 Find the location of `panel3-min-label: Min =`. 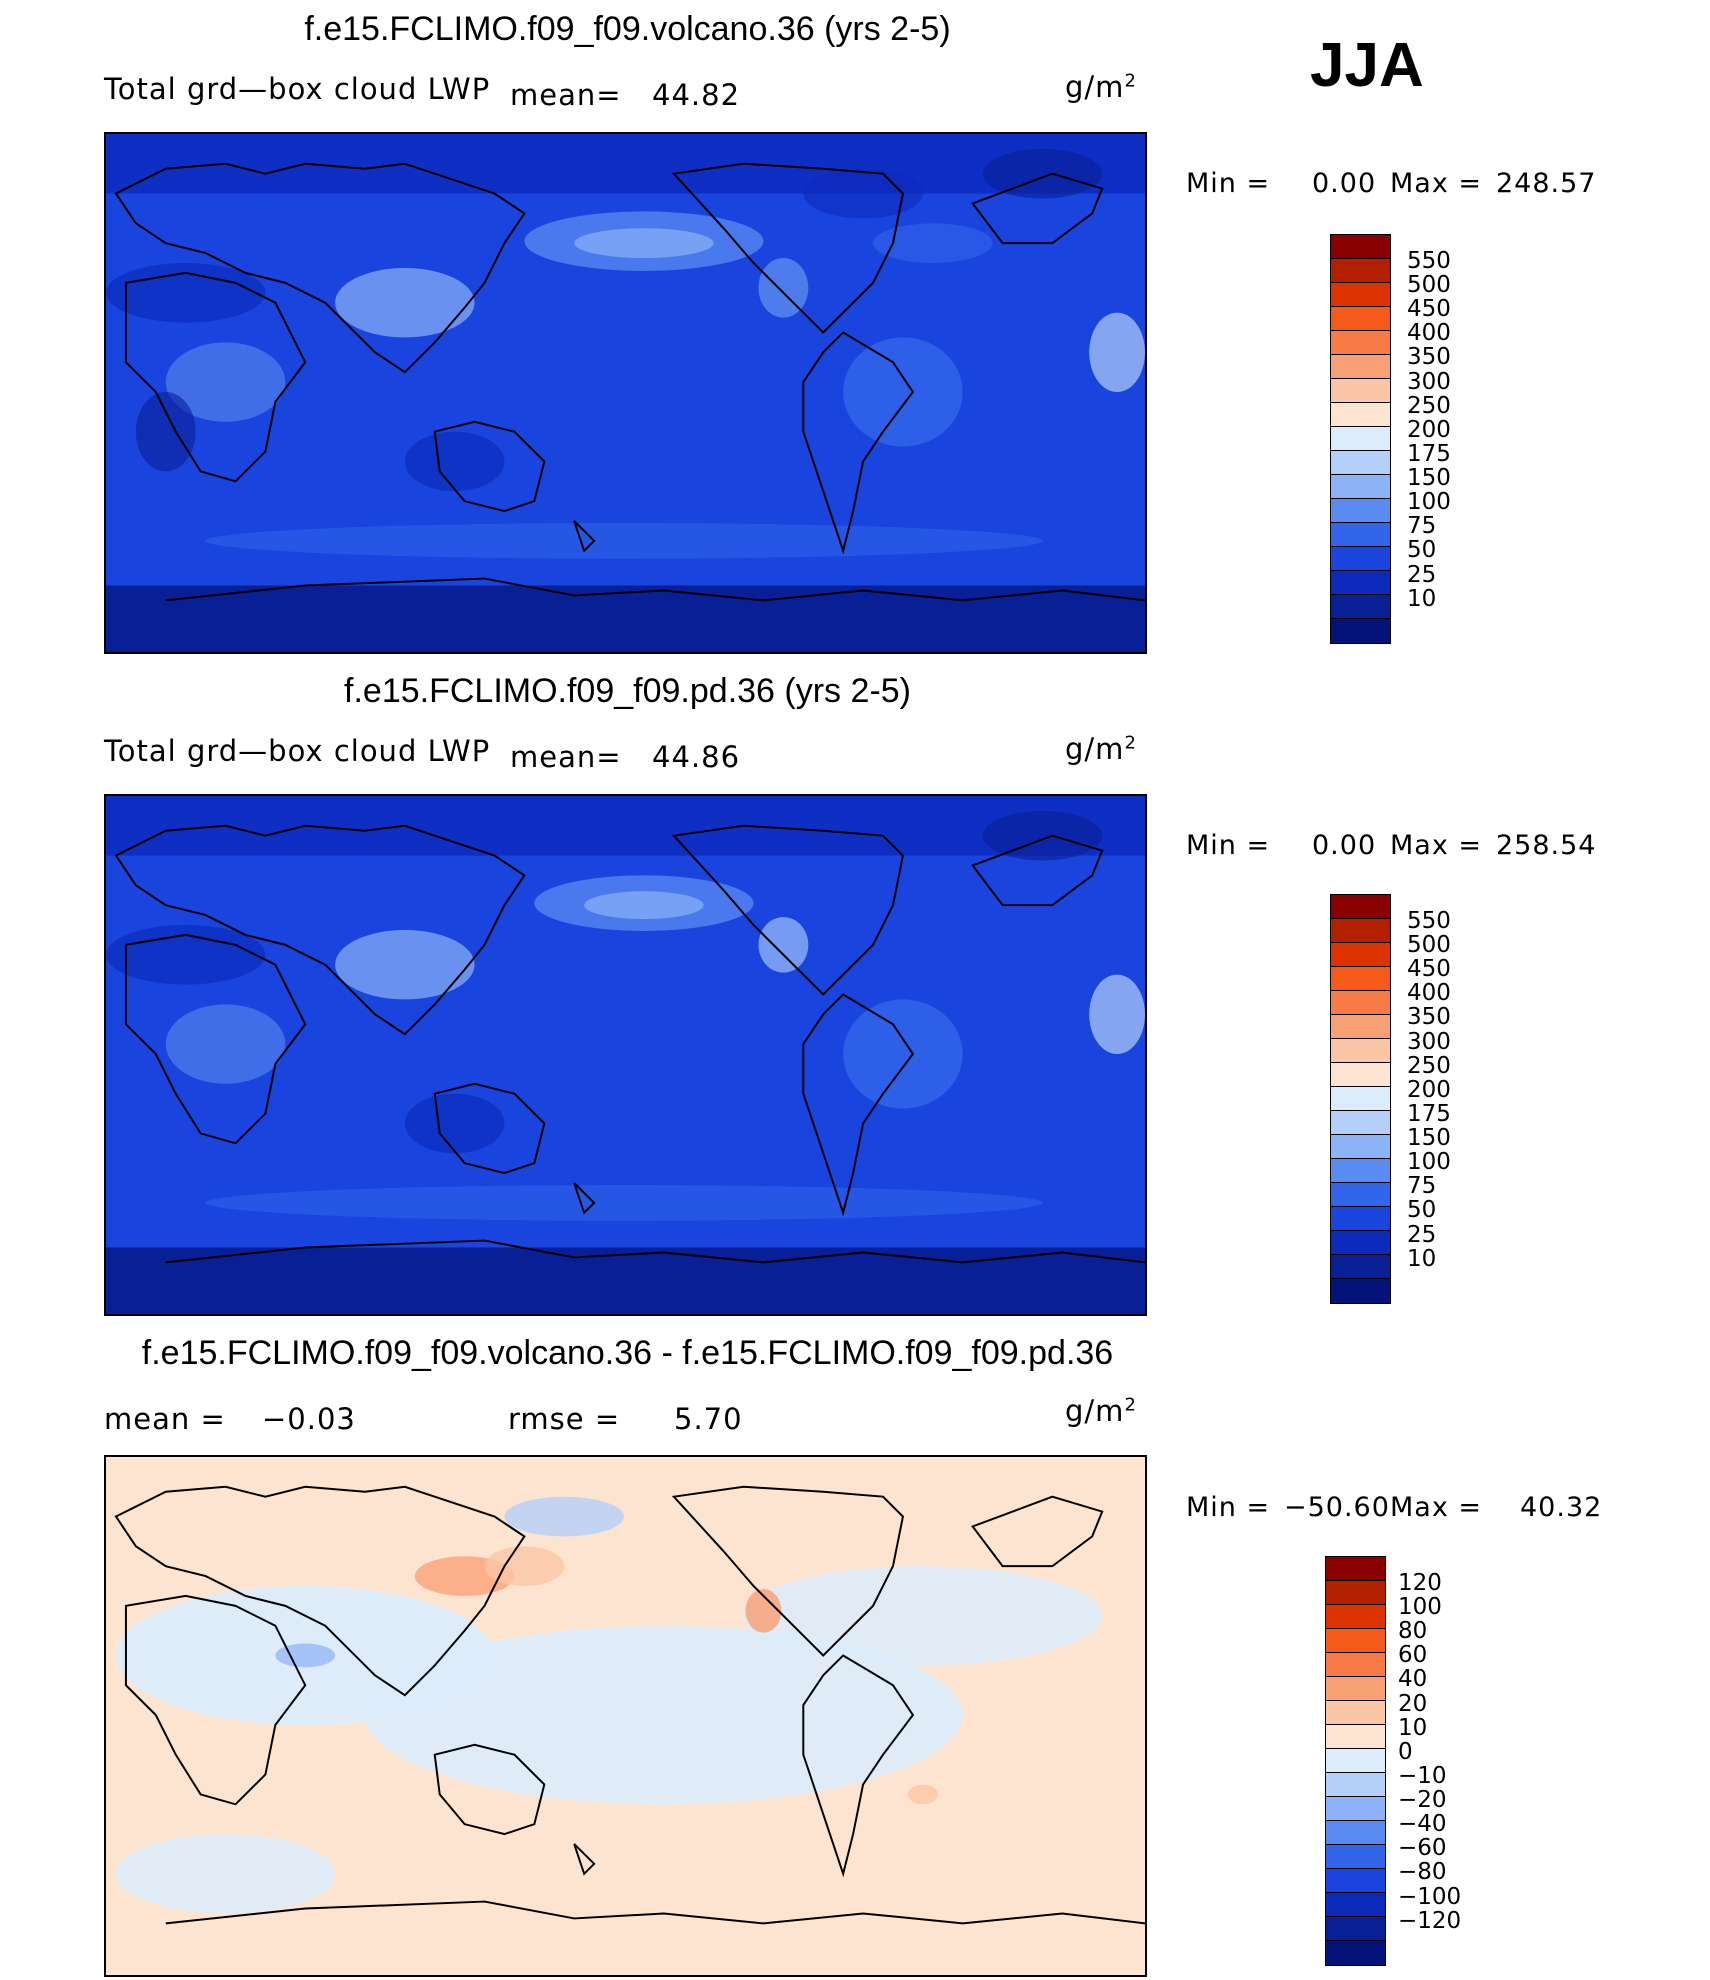

panel3-min-label: Min = is located at coordinates (1228, 1507).